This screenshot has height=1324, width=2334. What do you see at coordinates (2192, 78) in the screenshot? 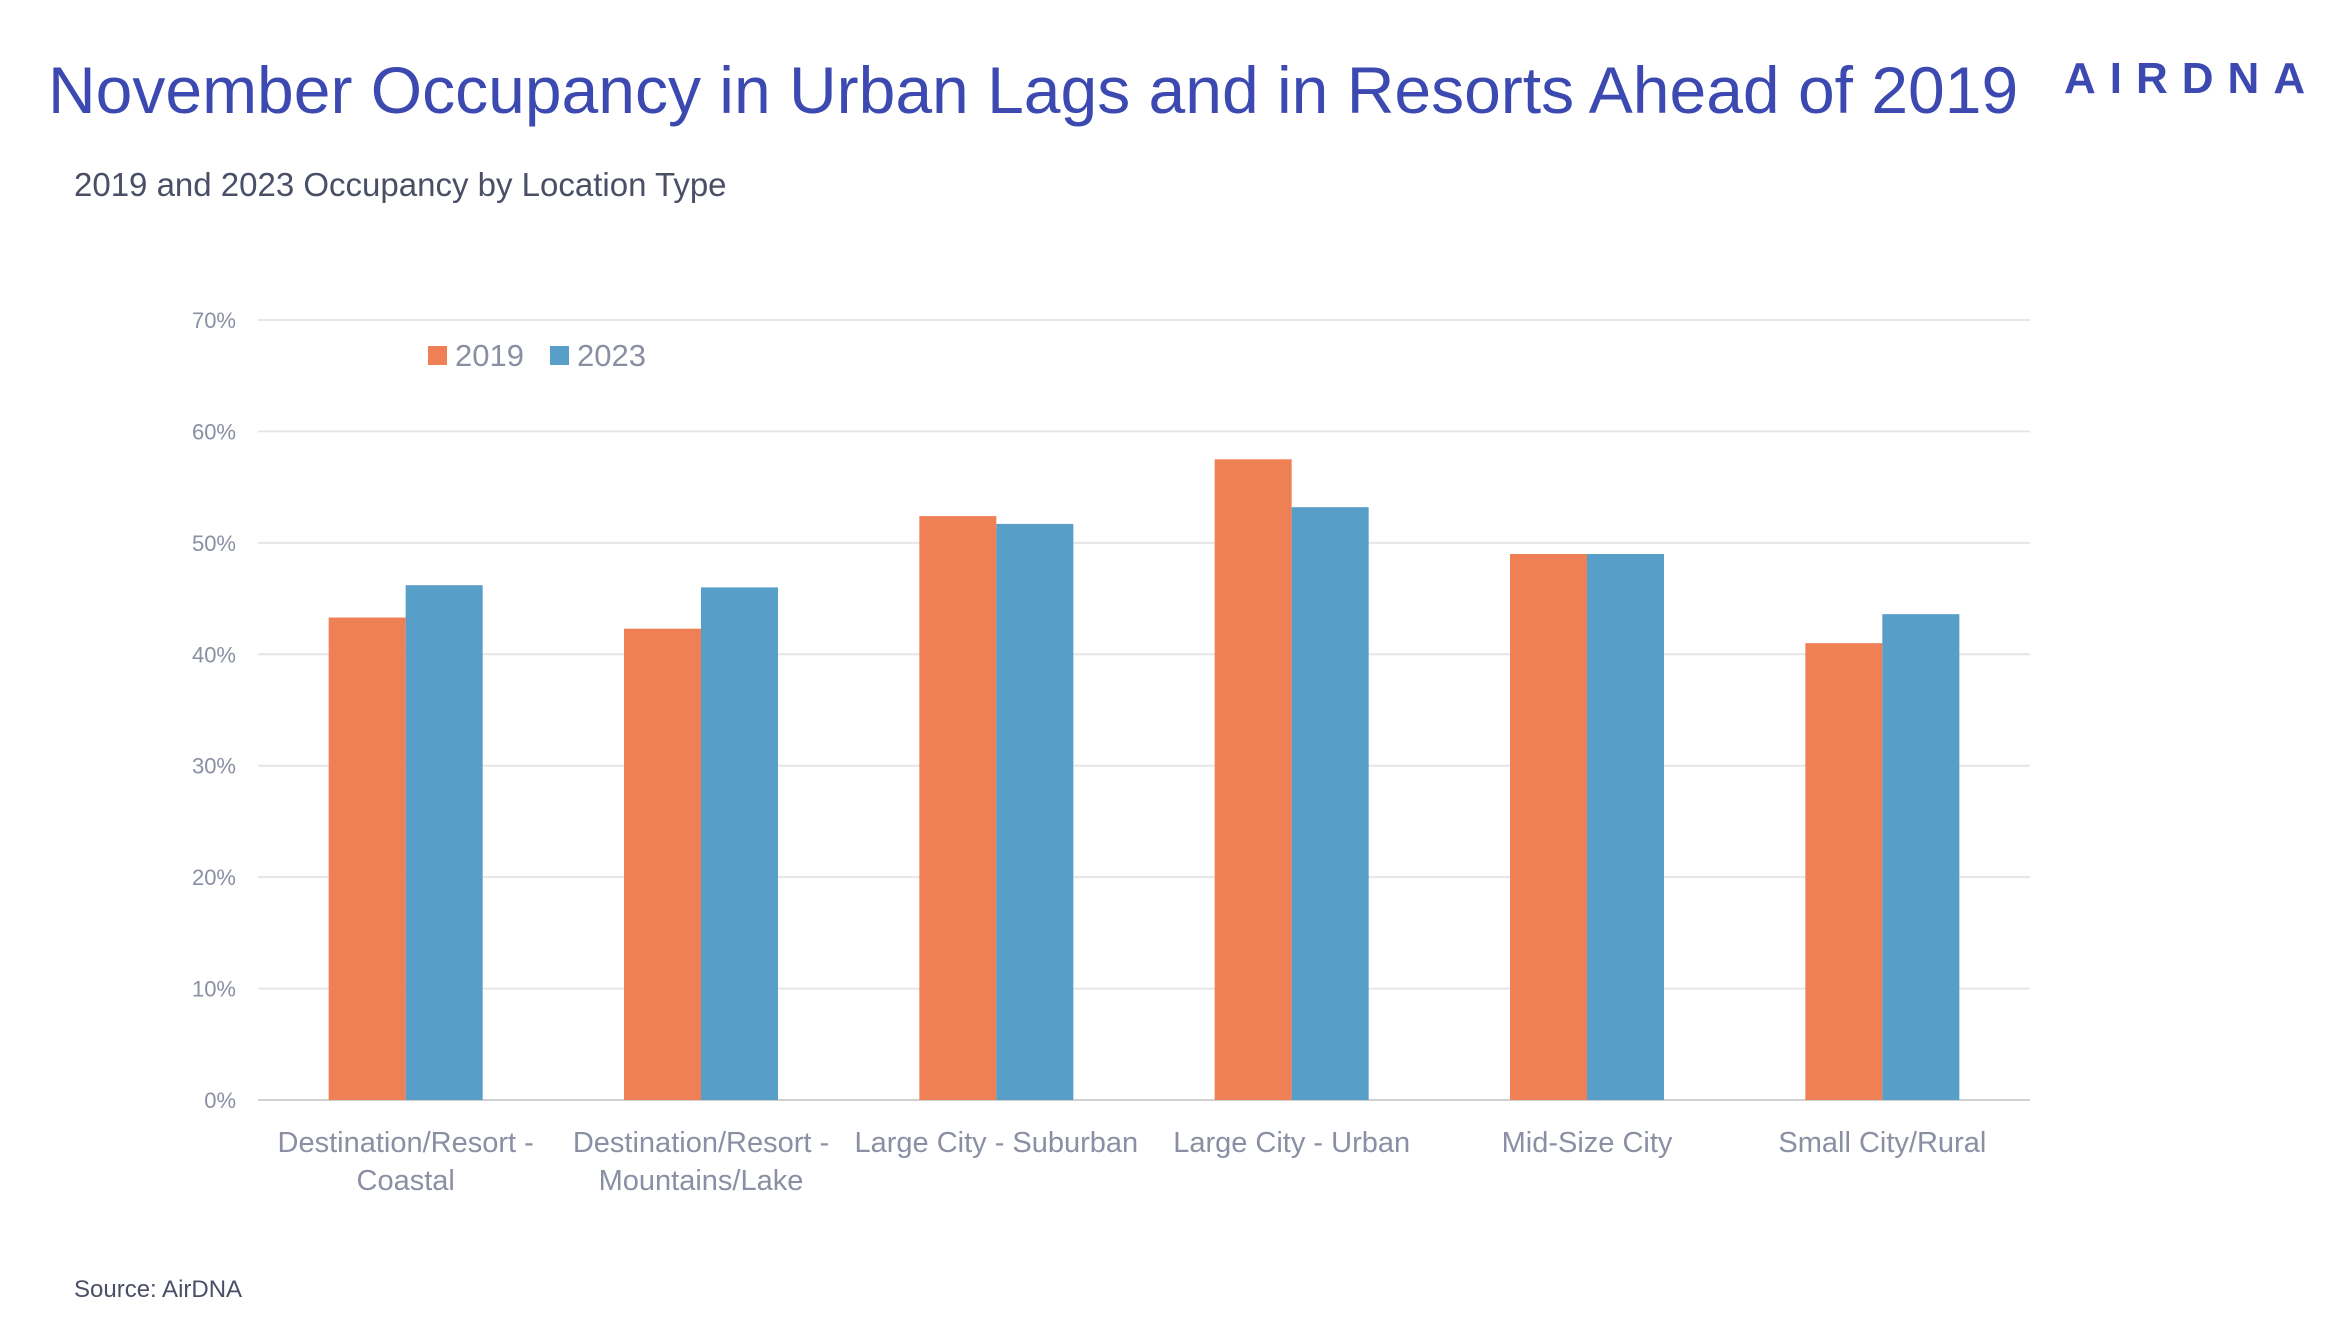
I see `airdna-logo: AIRDNA` at bounding box center [2192, 78].